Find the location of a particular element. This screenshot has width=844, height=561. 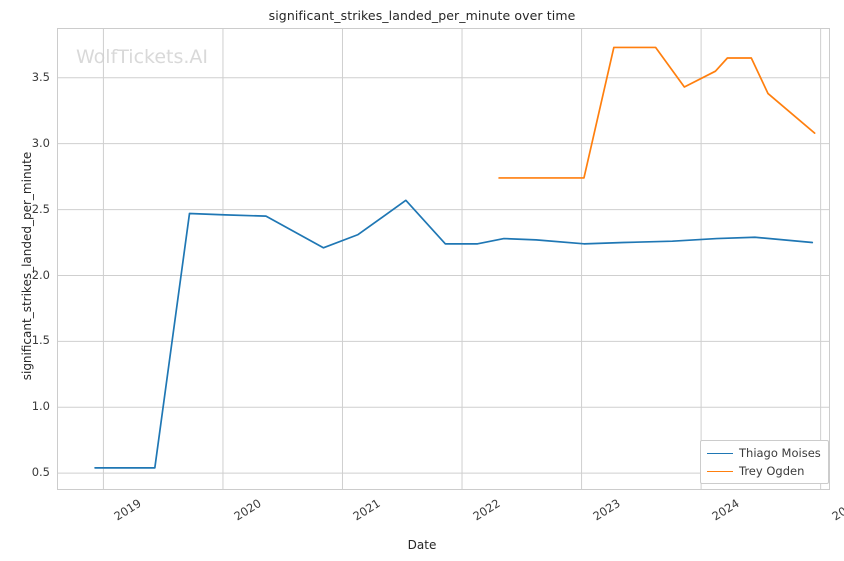

x-tick-label: 2021 is located at coordinates (367, 510).